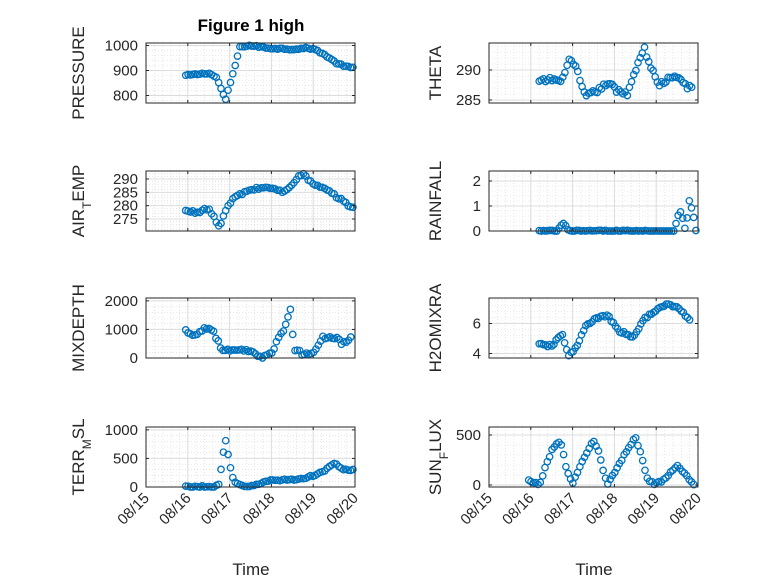  I want to click on y-tick-label: 280, so click(125, 206).